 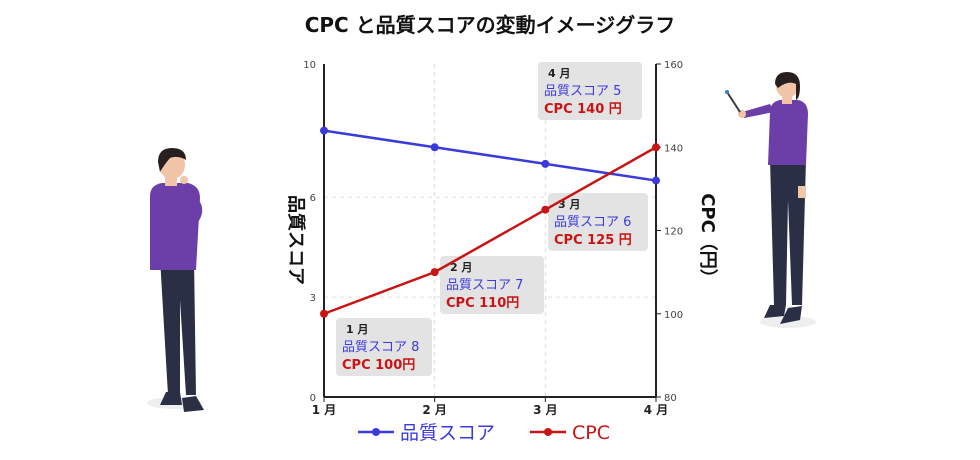 I want to click on y-right-tick-label: 120, so click(x=673, y=232).